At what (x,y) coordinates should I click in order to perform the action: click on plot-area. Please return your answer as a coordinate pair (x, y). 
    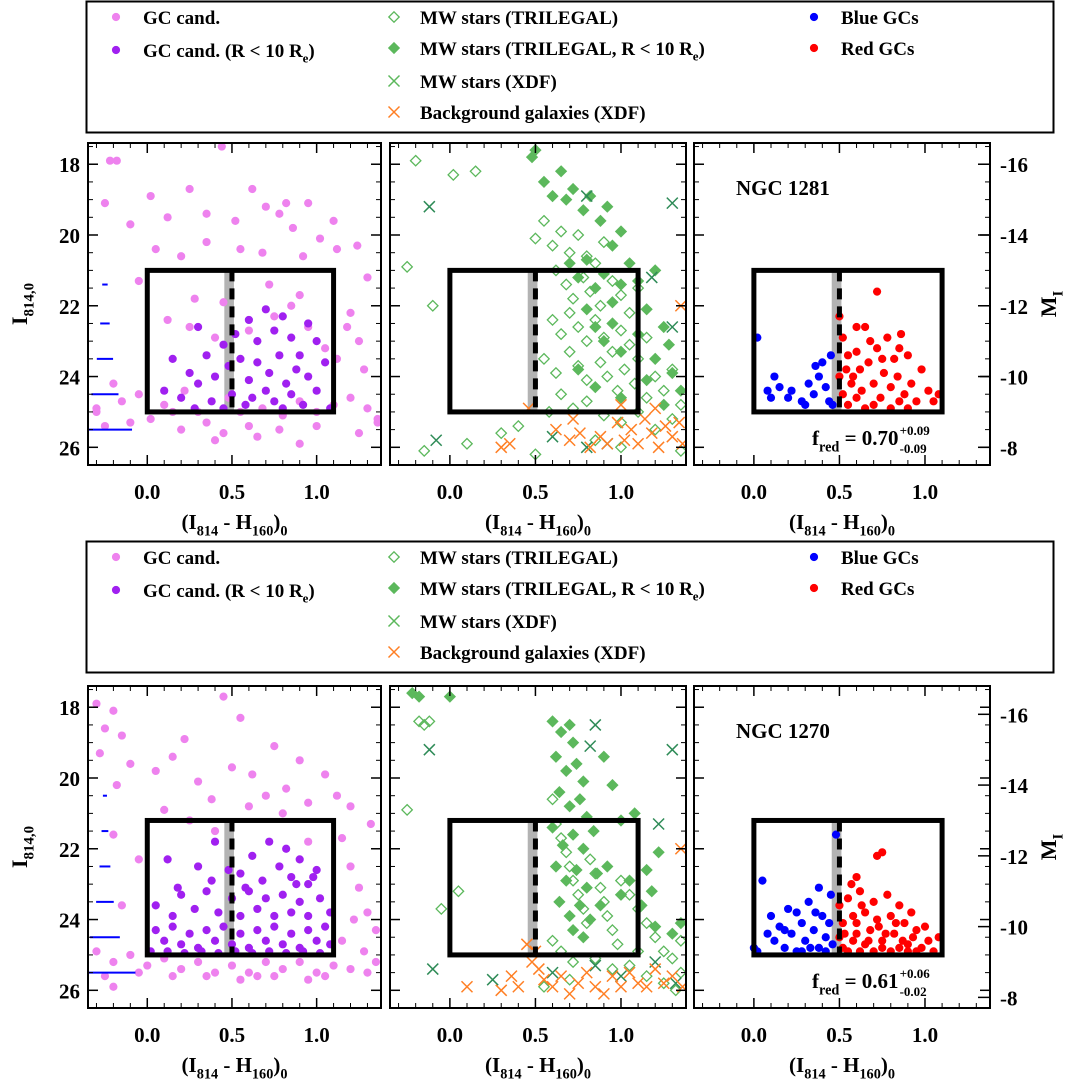
    Looking at the image, I should click on (847, 887).